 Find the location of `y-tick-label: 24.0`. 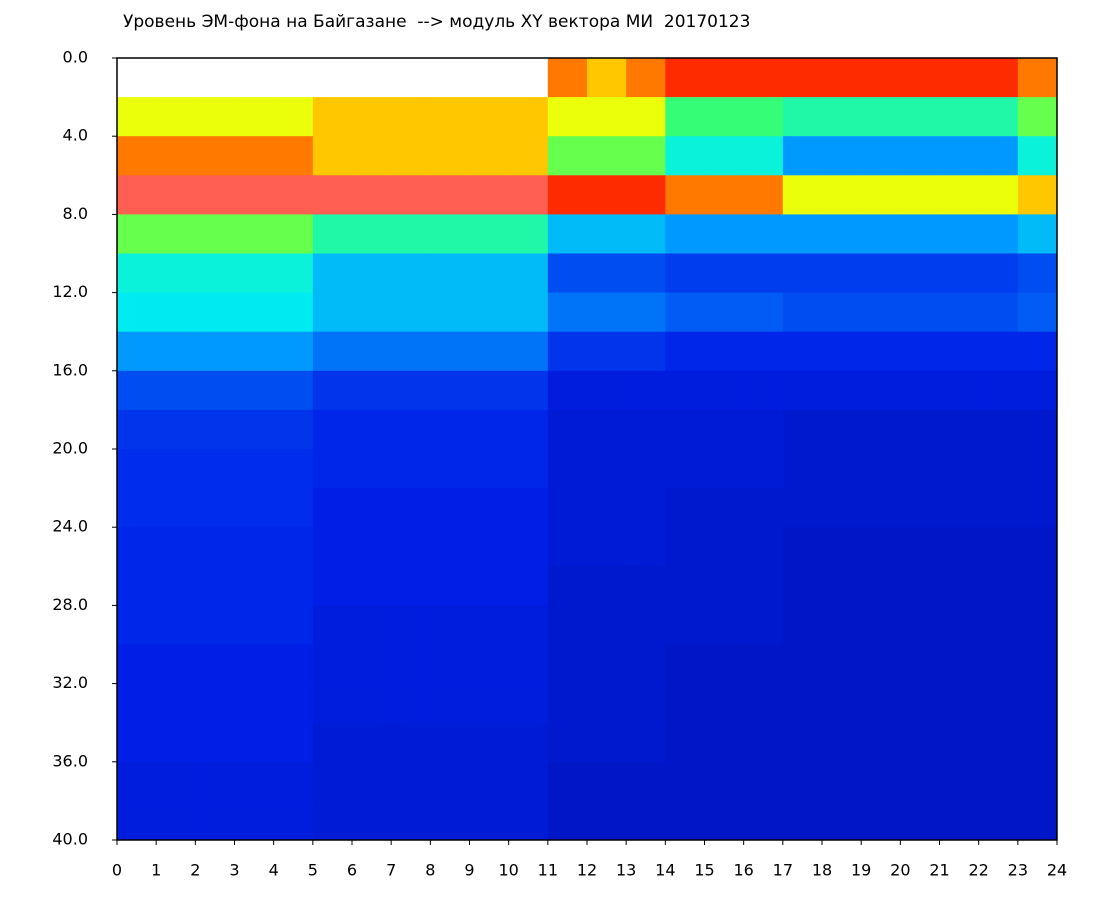

y-tick-label: 24.0 is located at coordinates (70, 526).